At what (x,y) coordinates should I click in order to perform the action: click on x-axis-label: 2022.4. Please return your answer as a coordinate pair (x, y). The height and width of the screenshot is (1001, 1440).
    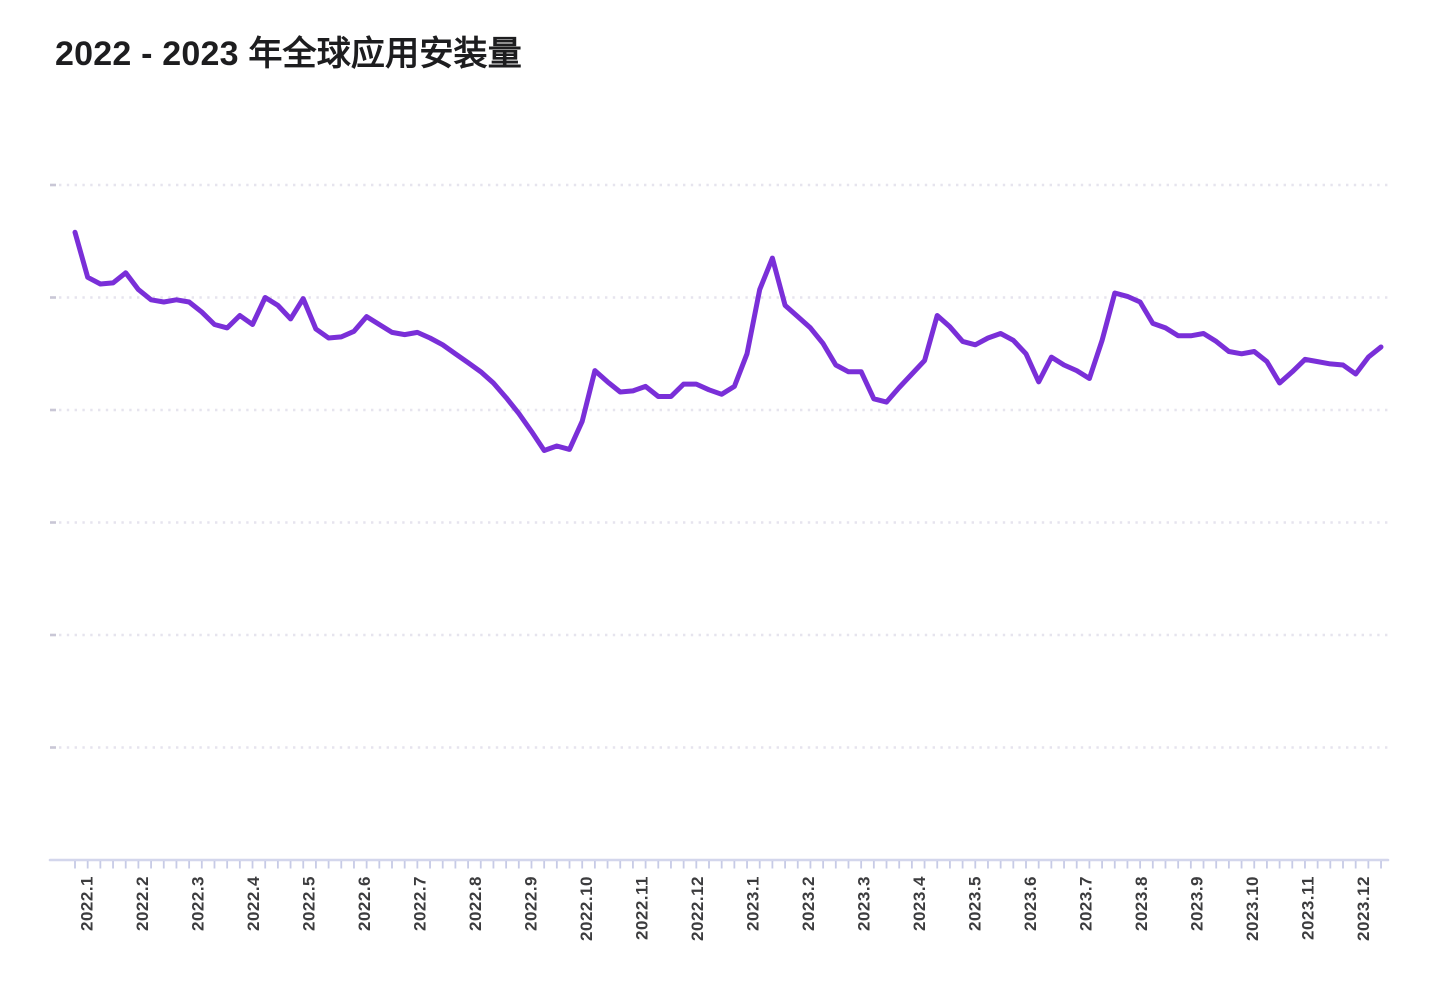
    Looking at the image, I should click on (253, 903).